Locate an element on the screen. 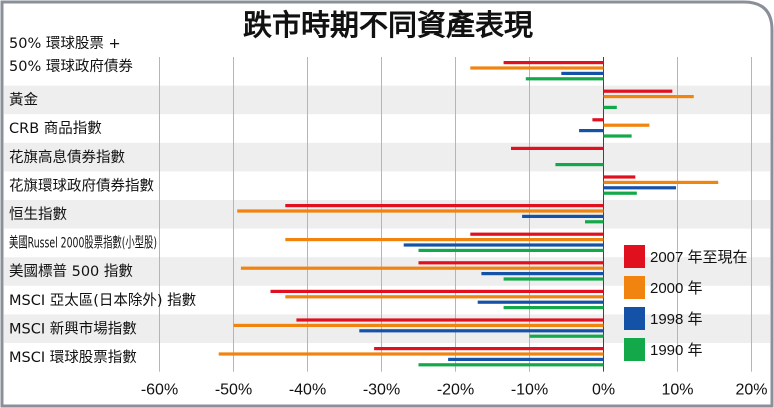  category-label: 黃金 is located at coordinates (23, 100).